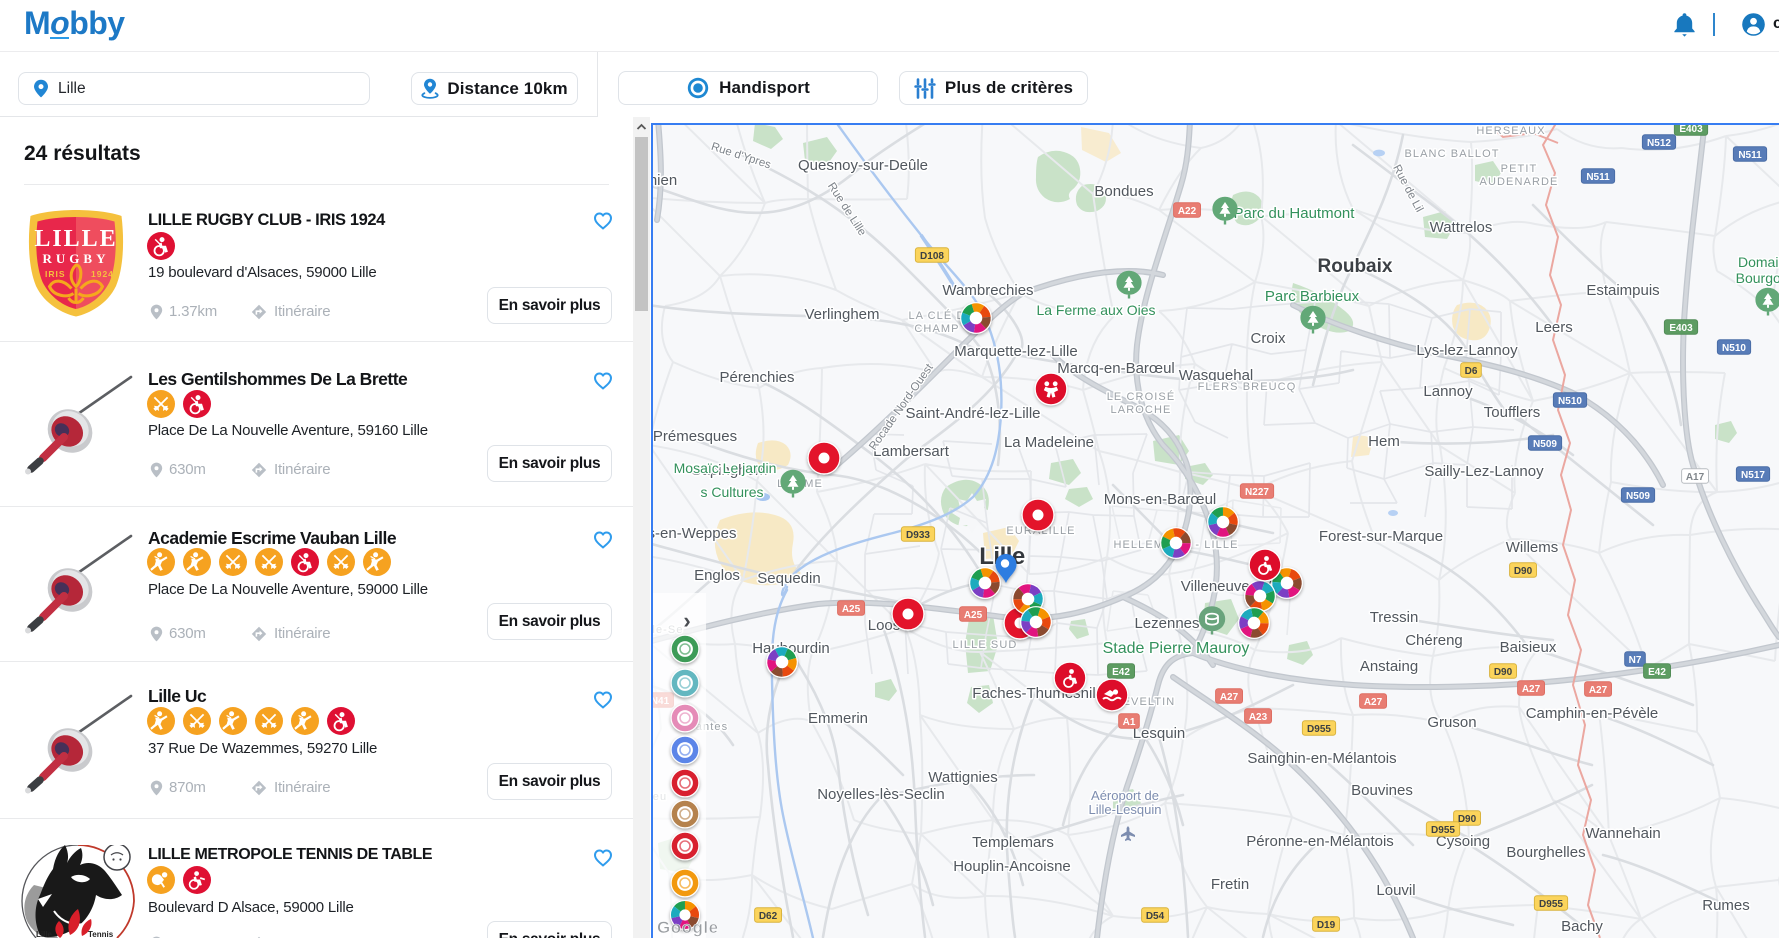 This screenshot has height=938, width=1779. What do you see at coordinates (985, 645) in the screenshot?
I see `svg-text: LILLE SUD` at bounding box center [985, 645].